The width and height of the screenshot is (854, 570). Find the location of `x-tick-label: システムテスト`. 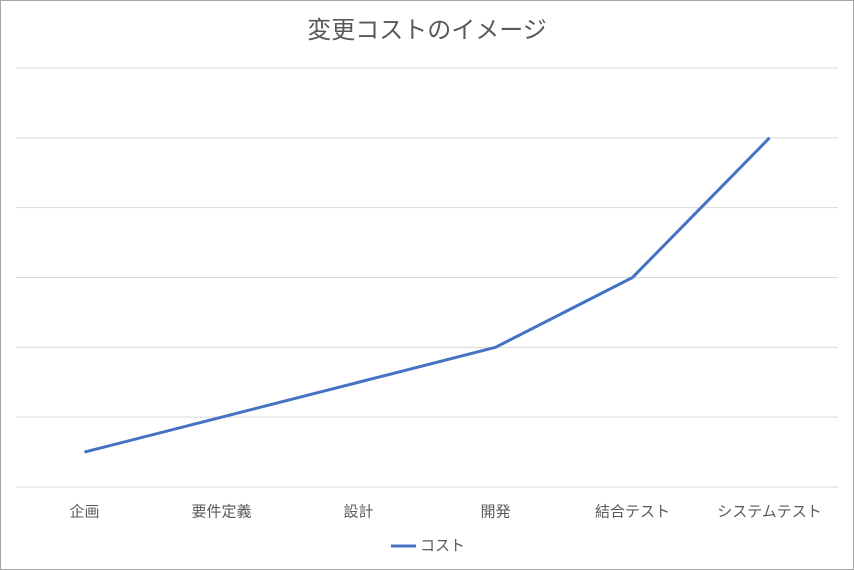

x-tick-label: システムテスト is located at coordinates (769, 512).